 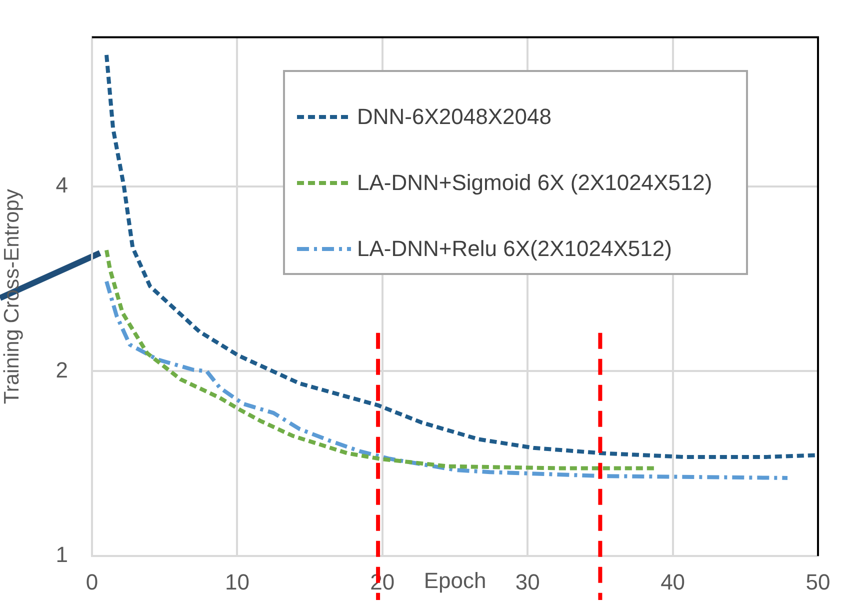 I want to click on y-axis-title: Training Cross-Entropy, so click(x=12, y=296).